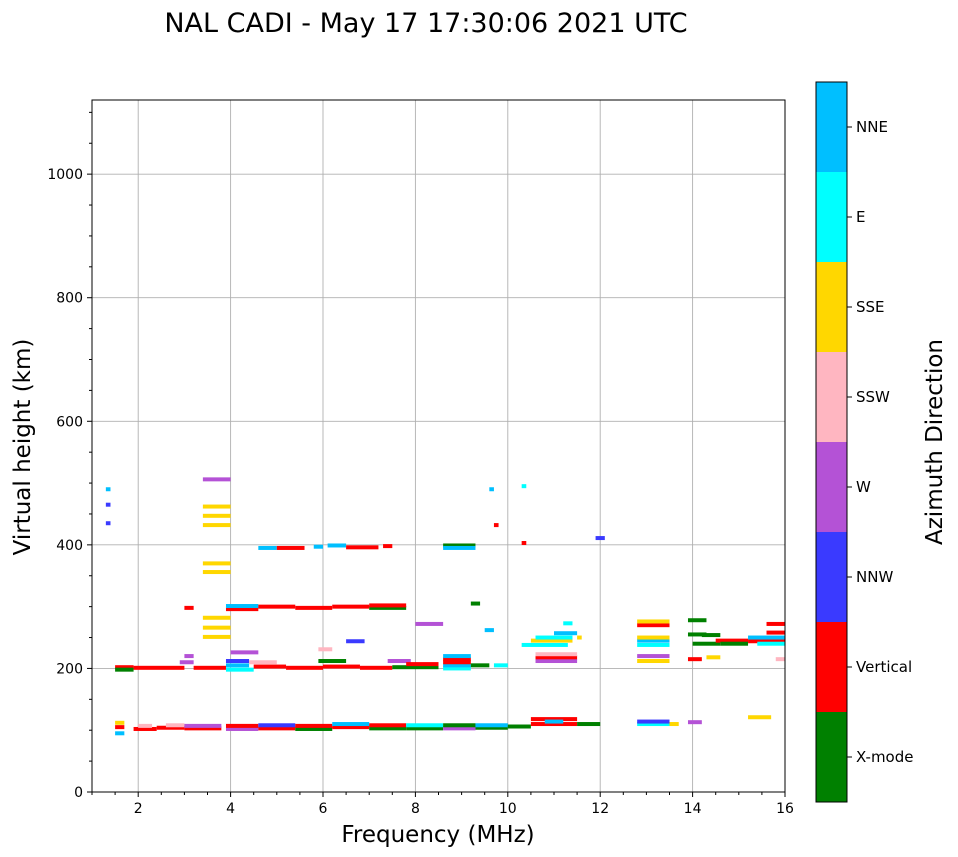  I want to click on colorbar-tick-label: X-mode, so click(884, 757).